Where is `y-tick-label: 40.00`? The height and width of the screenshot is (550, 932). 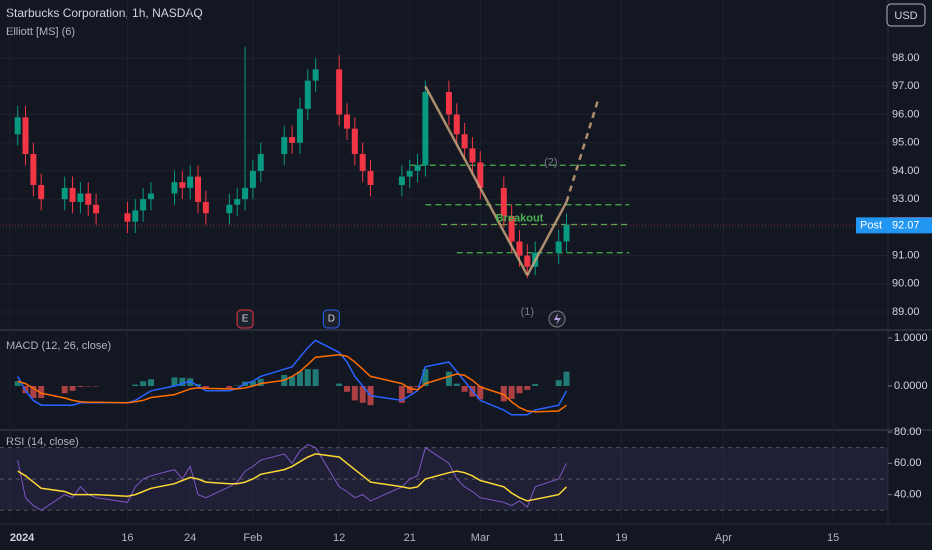 y-tick-label: 40.00 is located at coordinates (908, 495).